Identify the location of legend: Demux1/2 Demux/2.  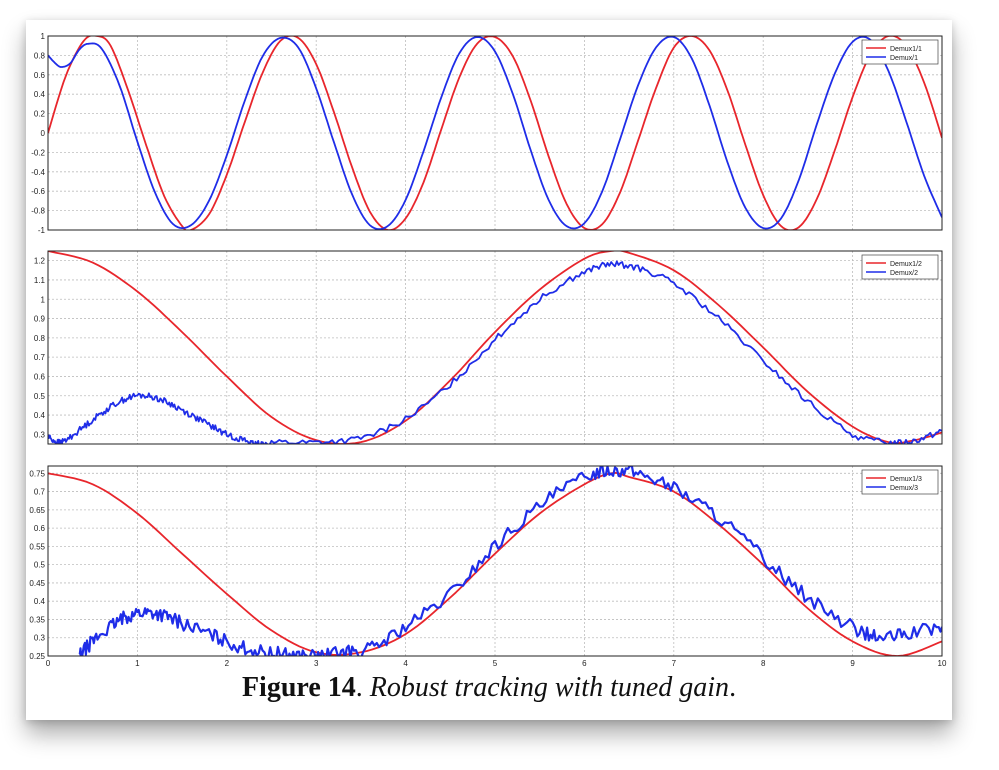
(900, 267).